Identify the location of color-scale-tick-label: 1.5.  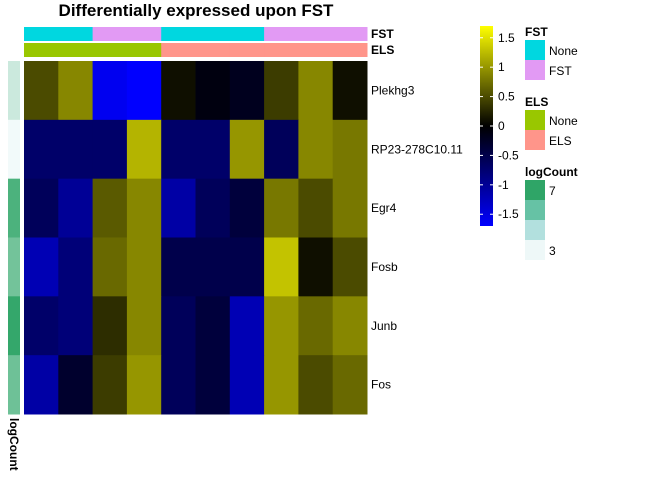
(506, 38).